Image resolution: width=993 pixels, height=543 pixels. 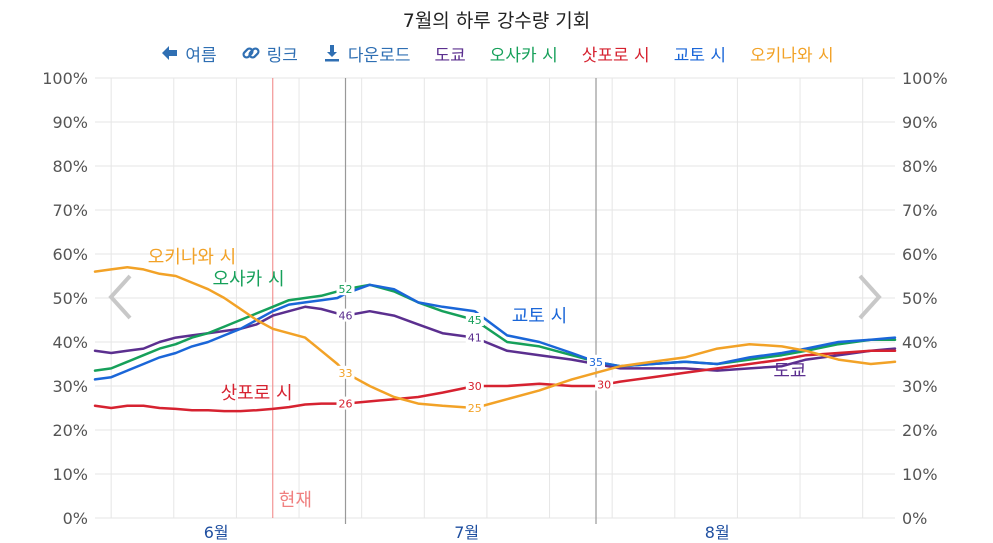 I want to click on y-tick-right: 70%, so click(x=920, y=210).